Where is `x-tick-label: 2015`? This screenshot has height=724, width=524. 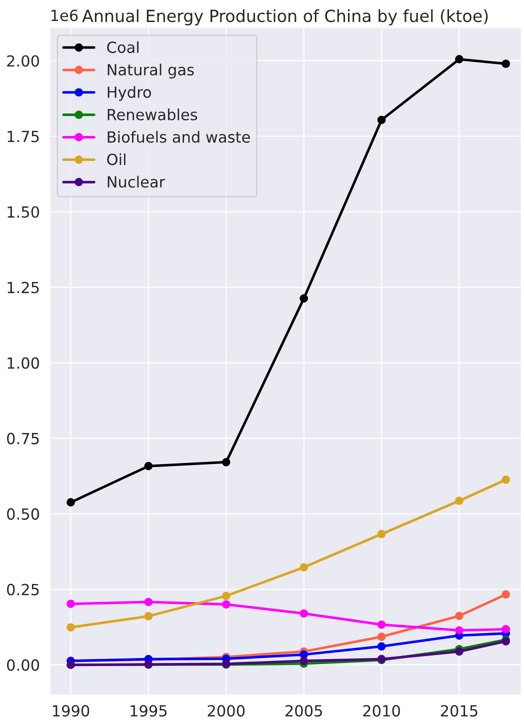
x-tick-label: 2015 is located at coordinates (459, 711).